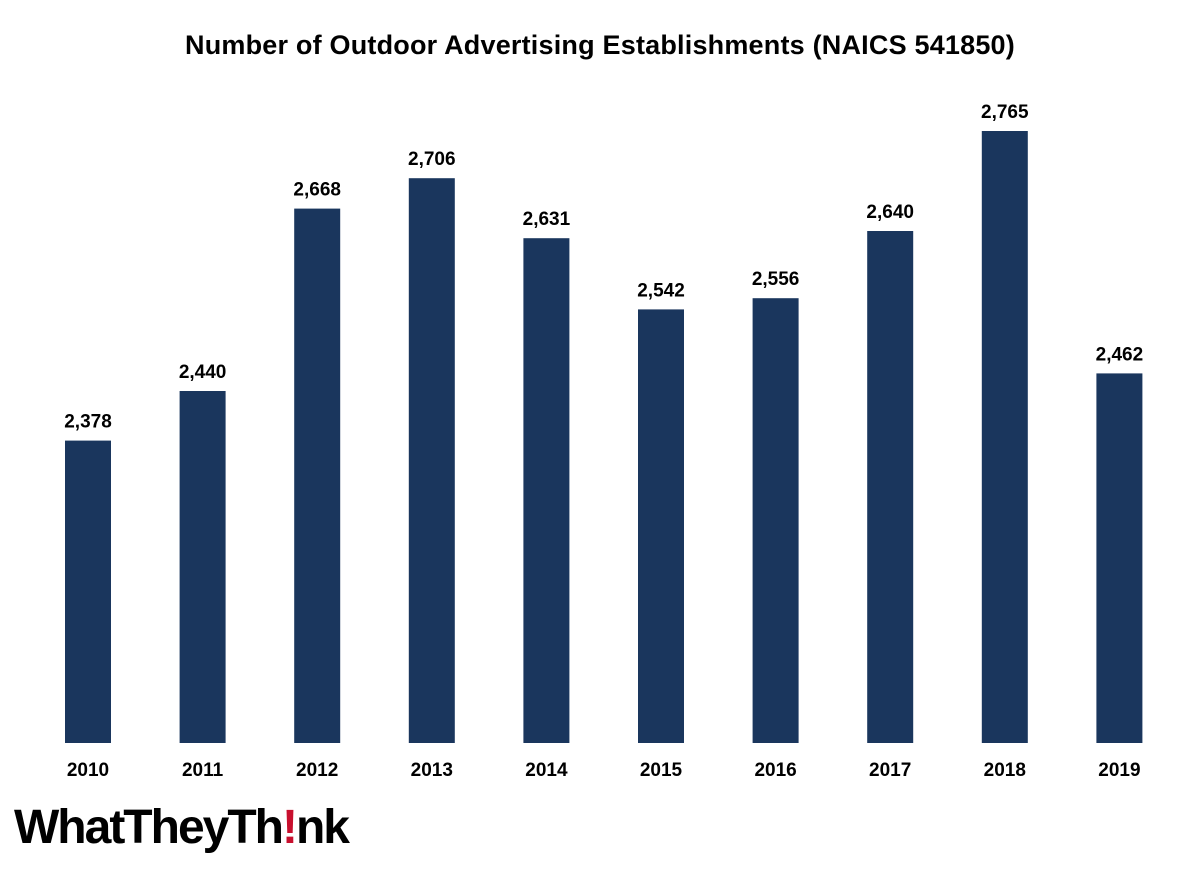 Image resolution: width=1200 pixels, height=872 pixels. I want to click on bar-2019, so click(1119, 558).